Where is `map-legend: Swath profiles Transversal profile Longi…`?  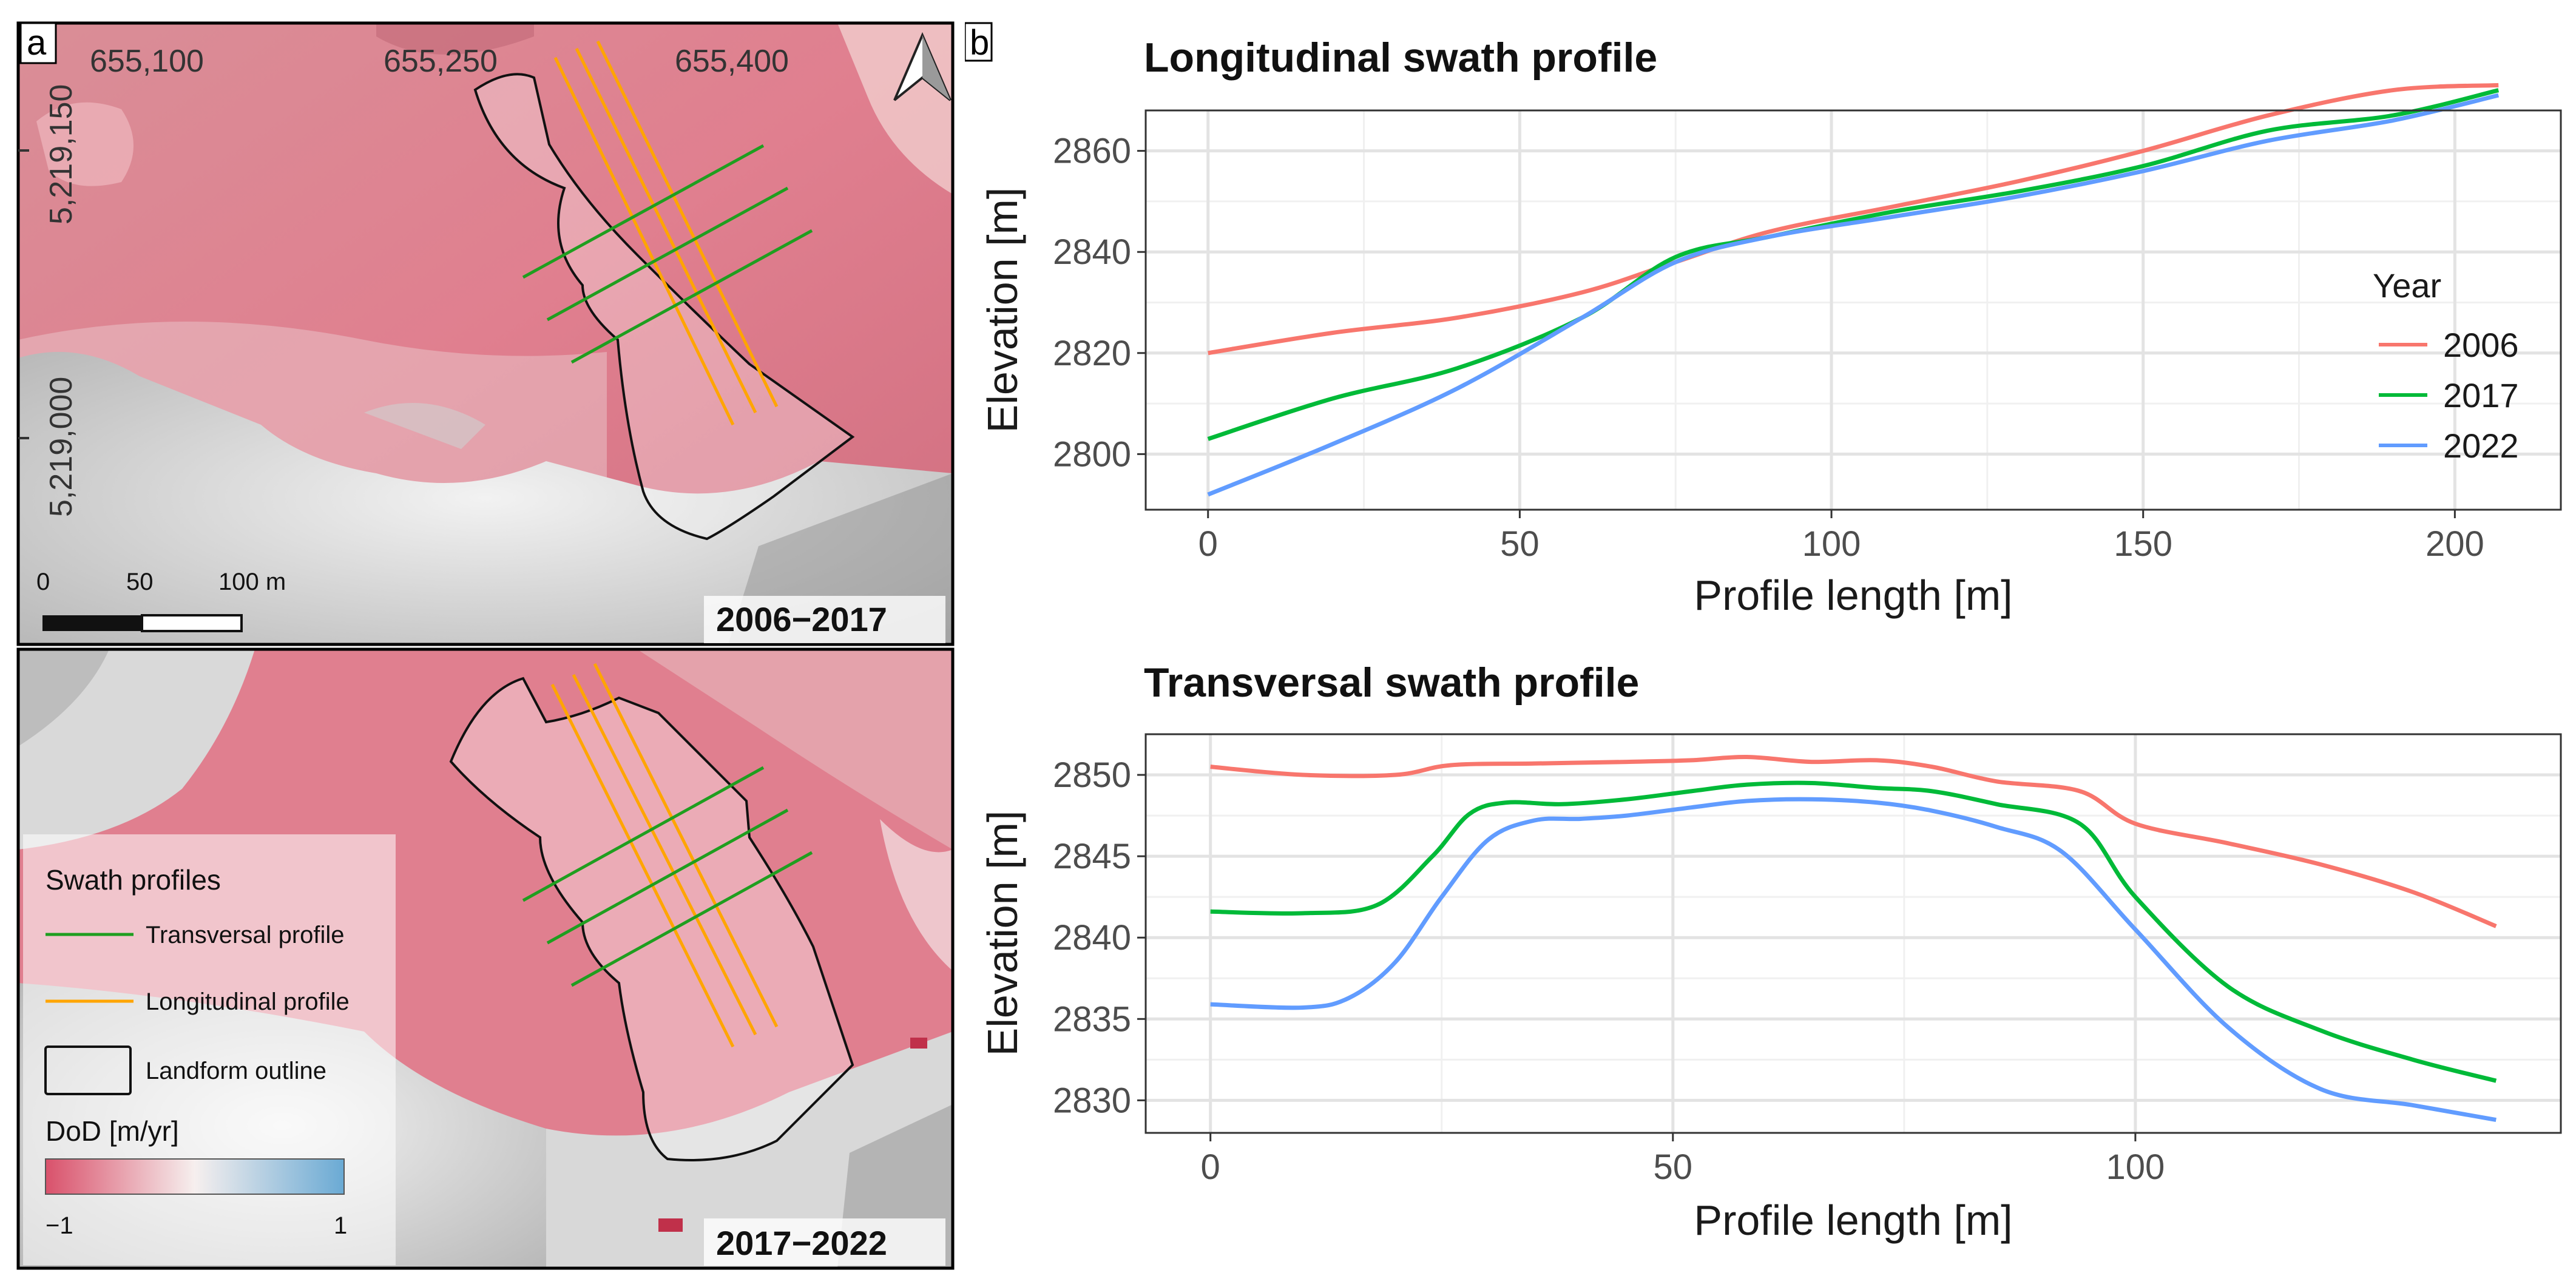
map-legend: Swath profiles Transversal profile Longi… is located at coordinates (209, 1049).